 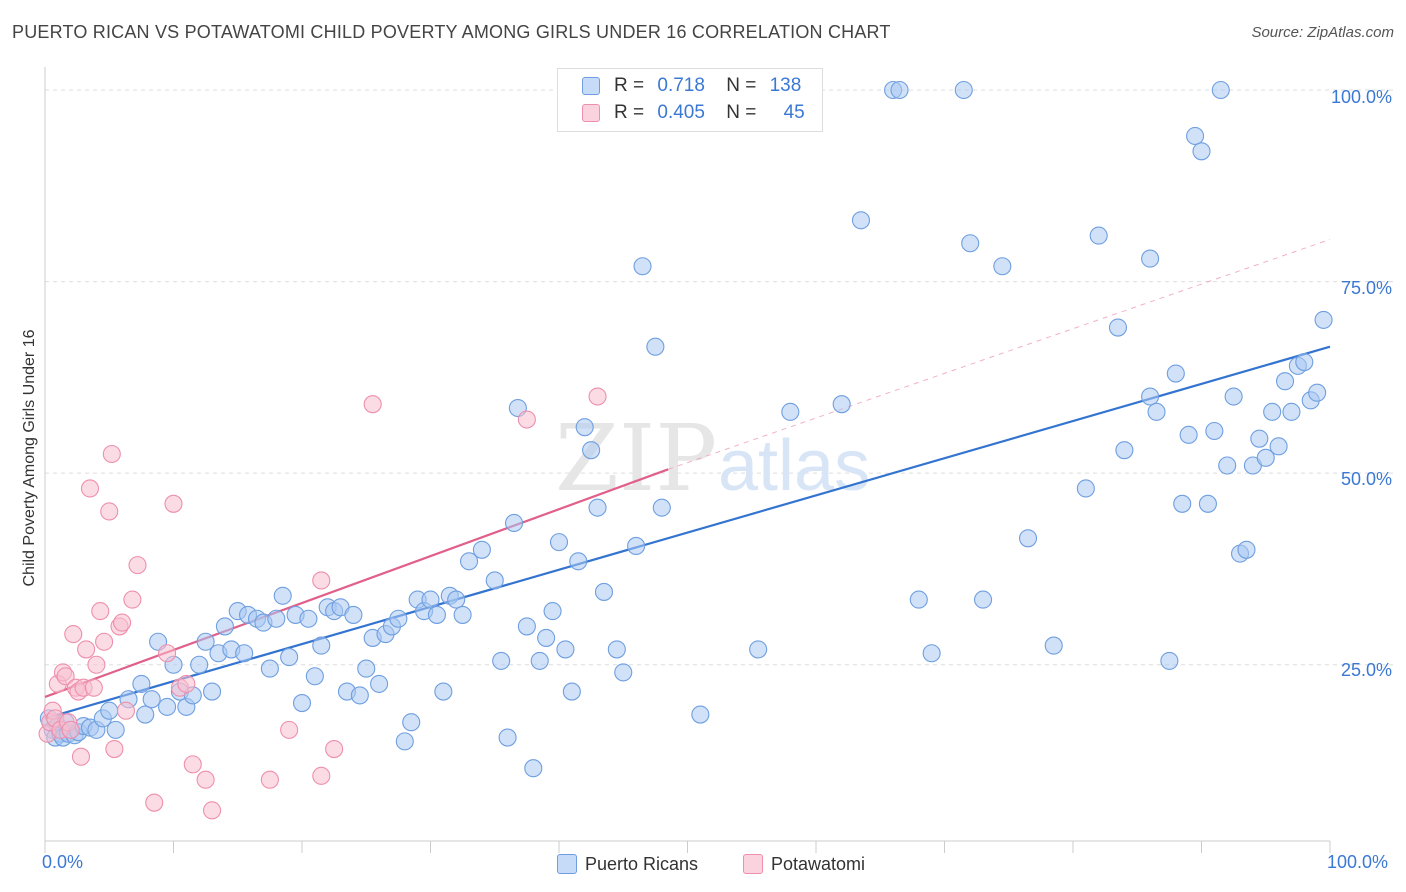 I want to click on bottom-legend-swatch-blue, so click(x=567, y=864).